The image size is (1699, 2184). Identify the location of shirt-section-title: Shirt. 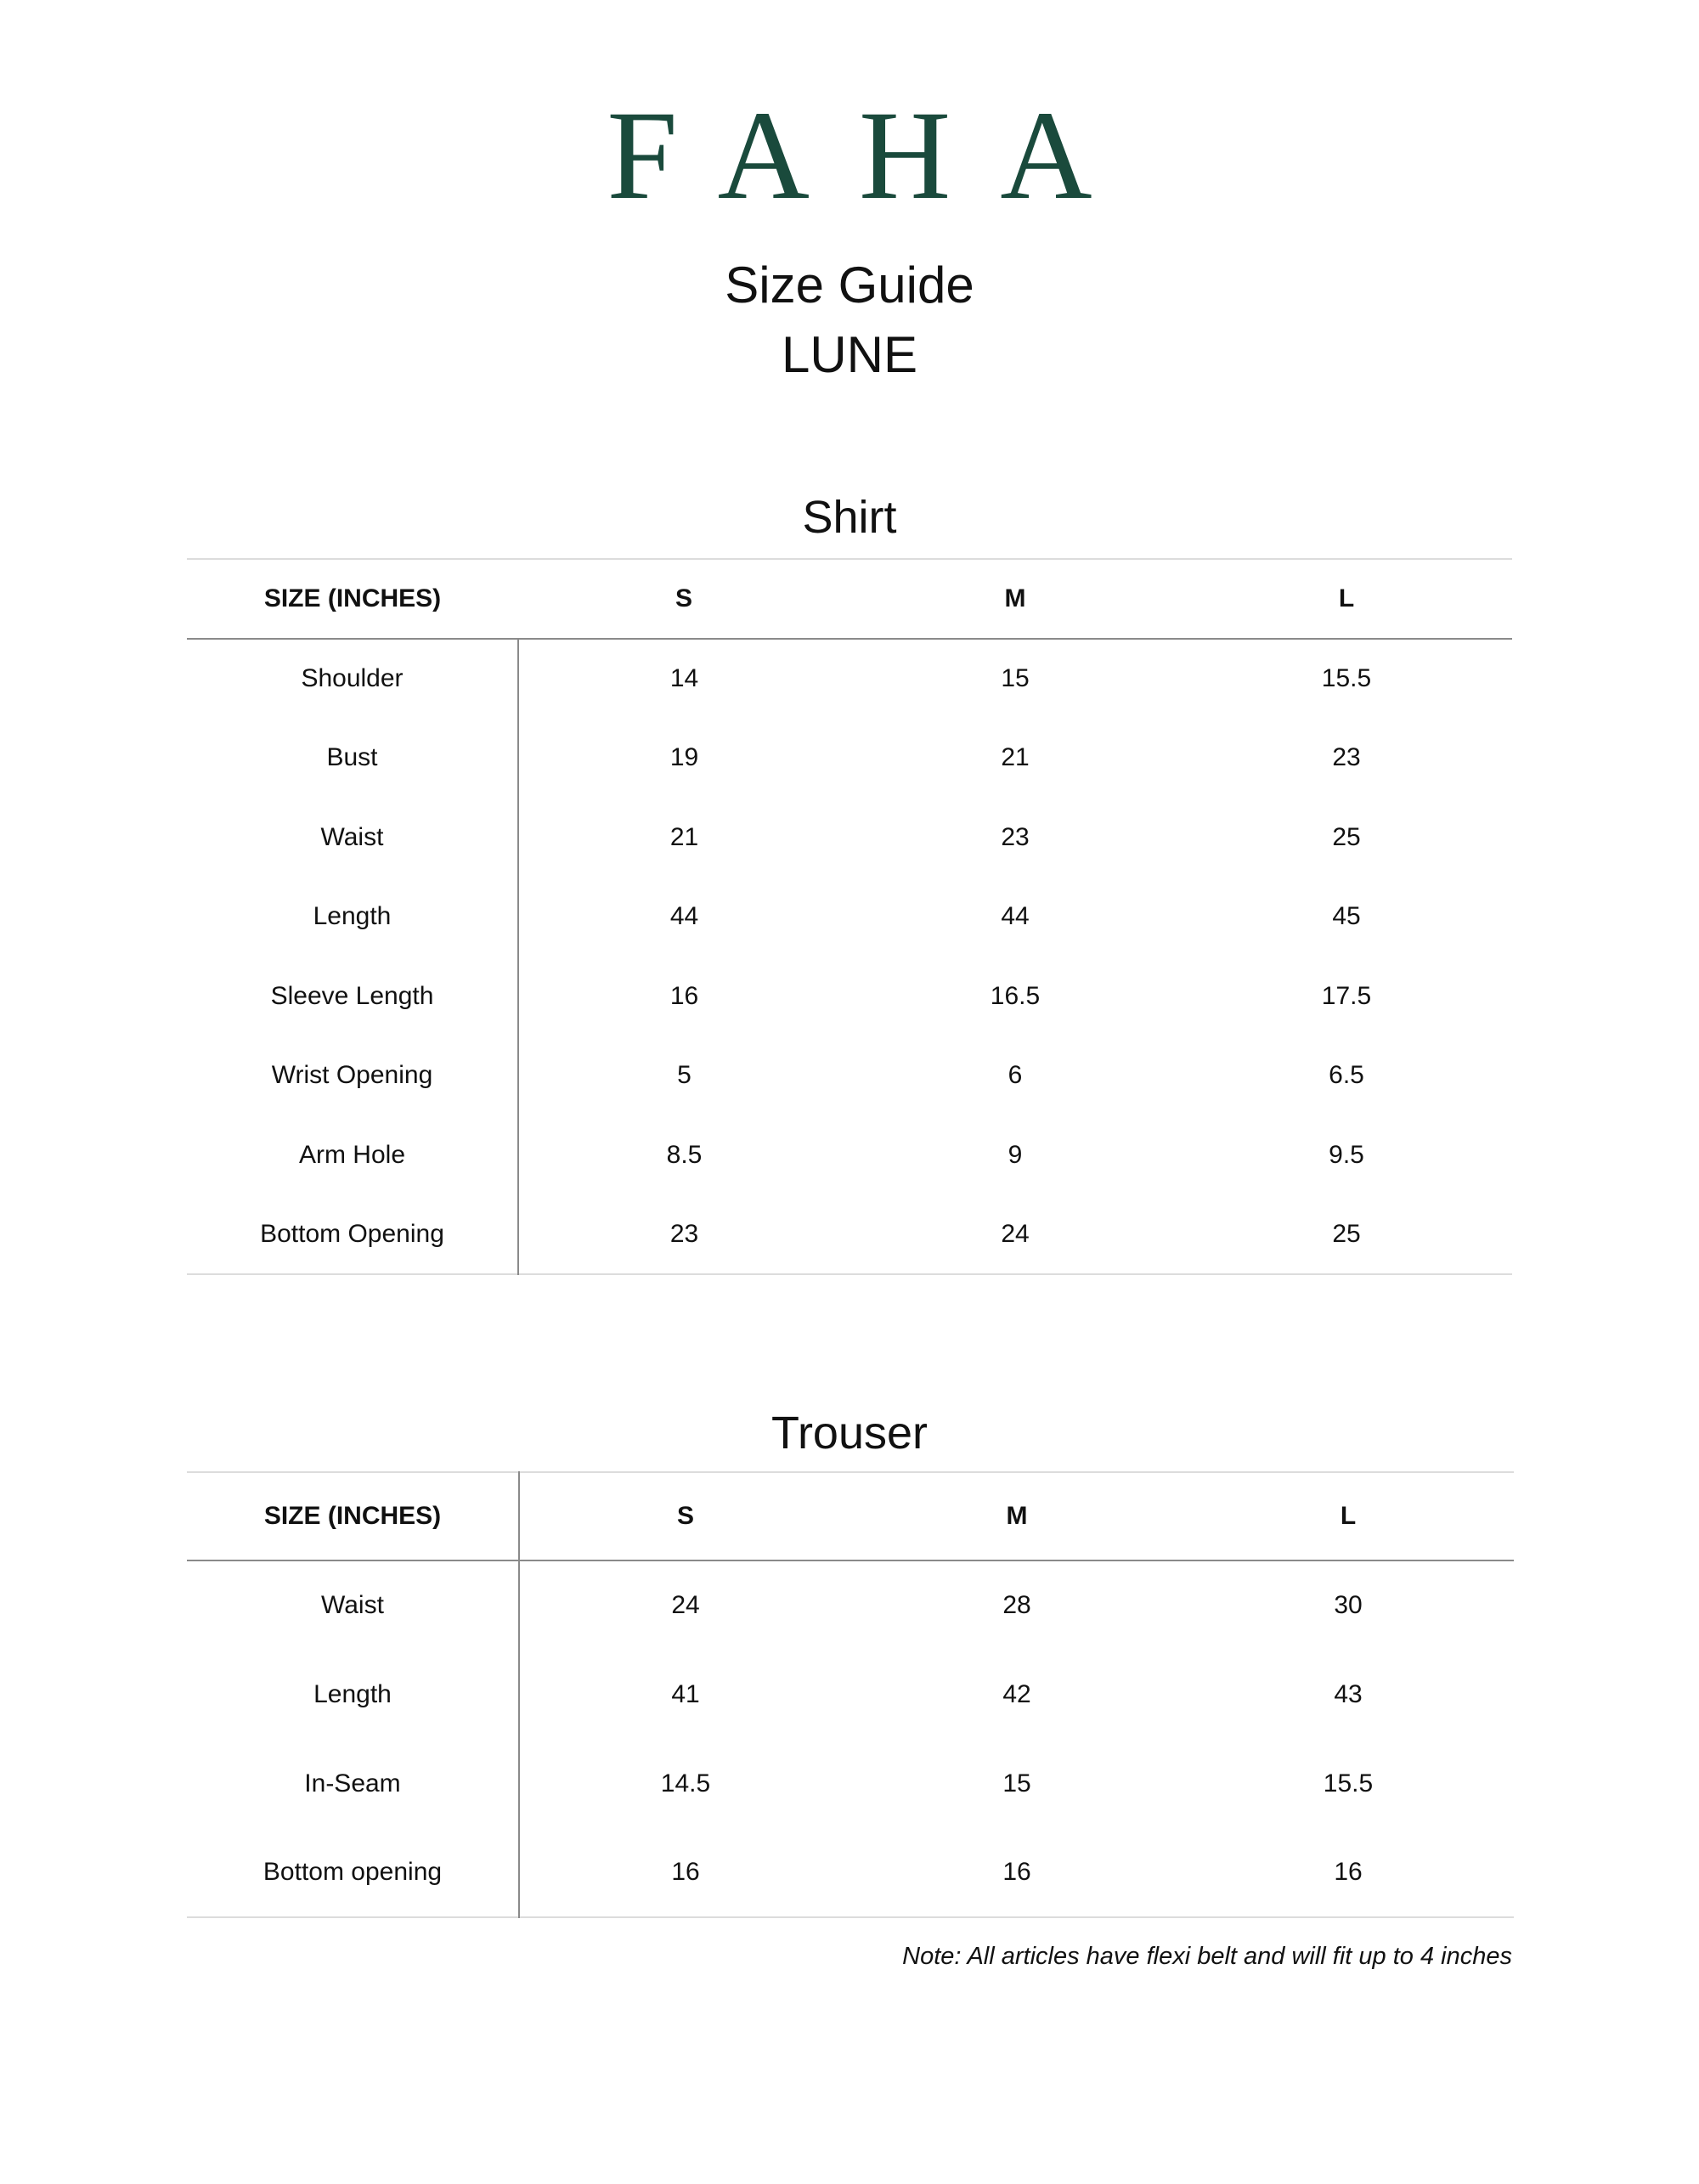
(849, 518).